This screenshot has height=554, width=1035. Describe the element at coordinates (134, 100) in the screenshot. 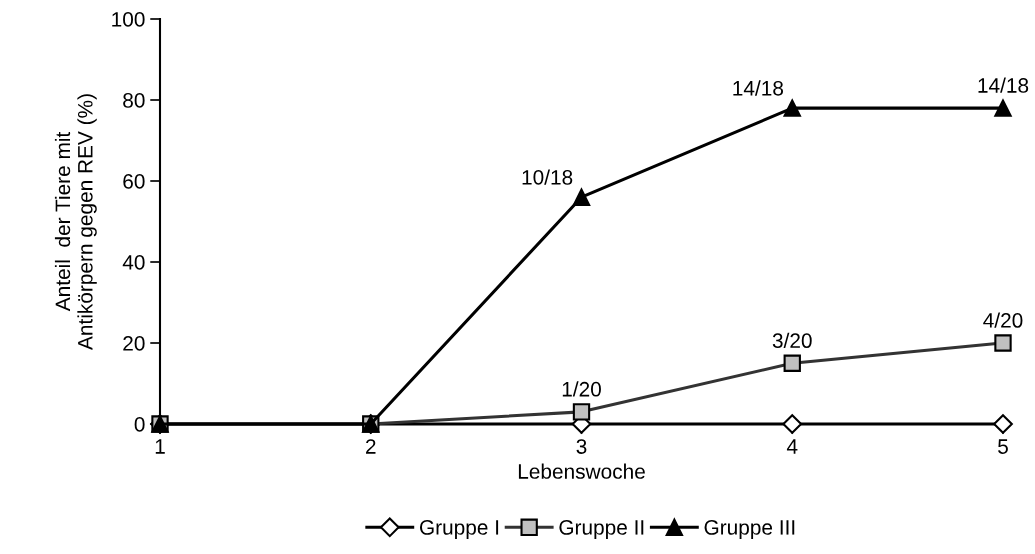

I see `y-tick-label: 80` at that location.